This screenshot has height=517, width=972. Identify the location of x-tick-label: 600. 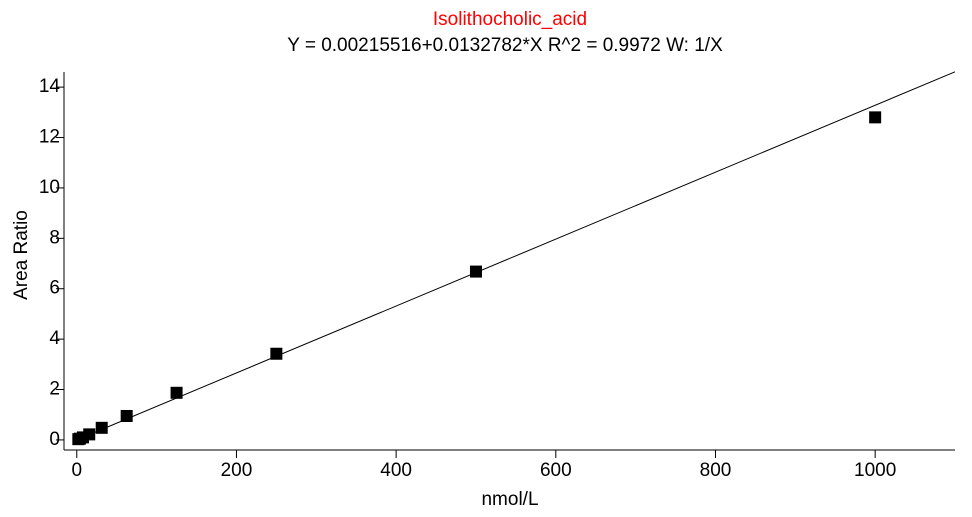
(556, 470).